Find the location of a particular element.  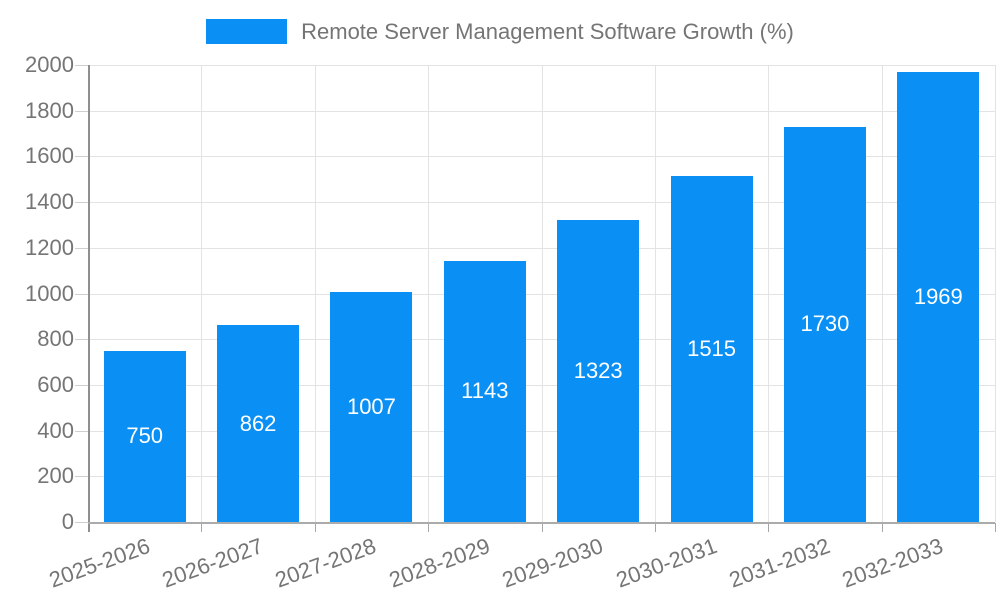

bar-value-label: 1730 is located at coordinates (825, 324).